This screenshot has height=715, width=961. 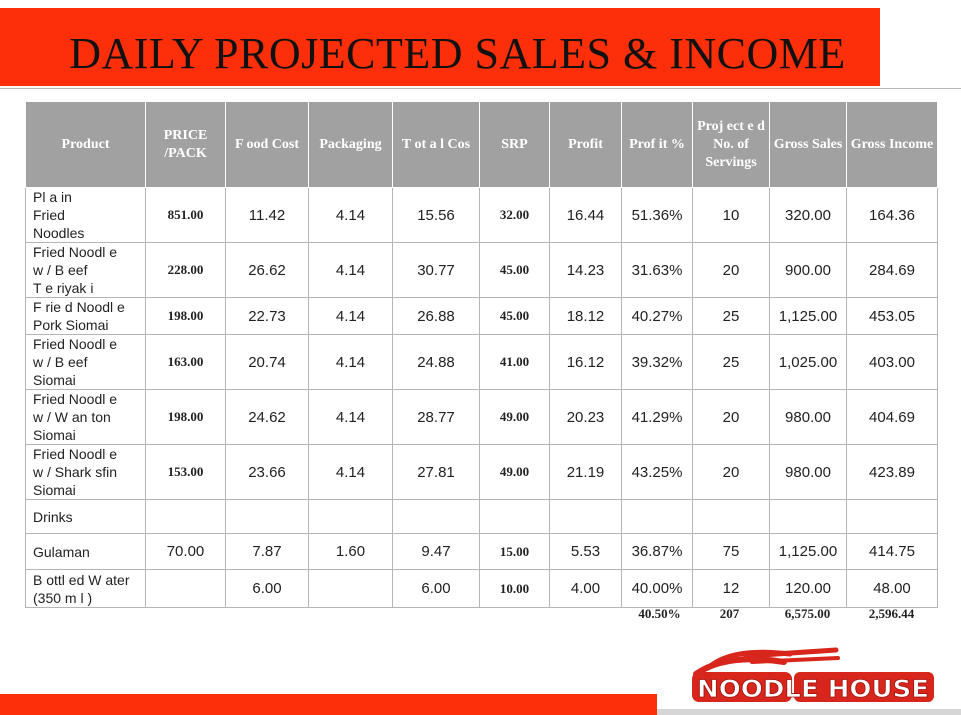 What do you see at coordinates (657, 316) in the screenshot?
I see `profit-pct-cell: 40.27%` at bounding box center [657, 316].